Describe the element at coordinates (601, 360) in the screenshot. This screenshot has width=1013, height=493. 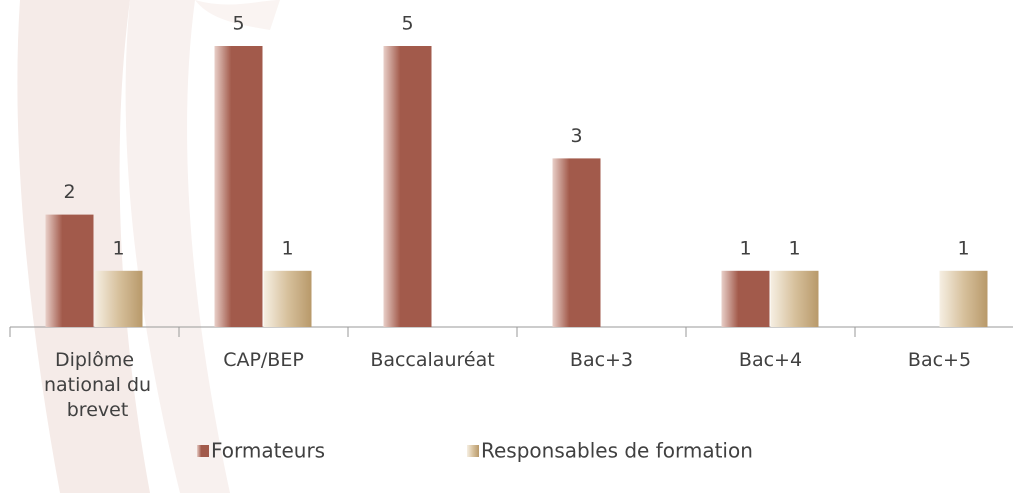
I see `x-tick-label: Bac+3` at that location.